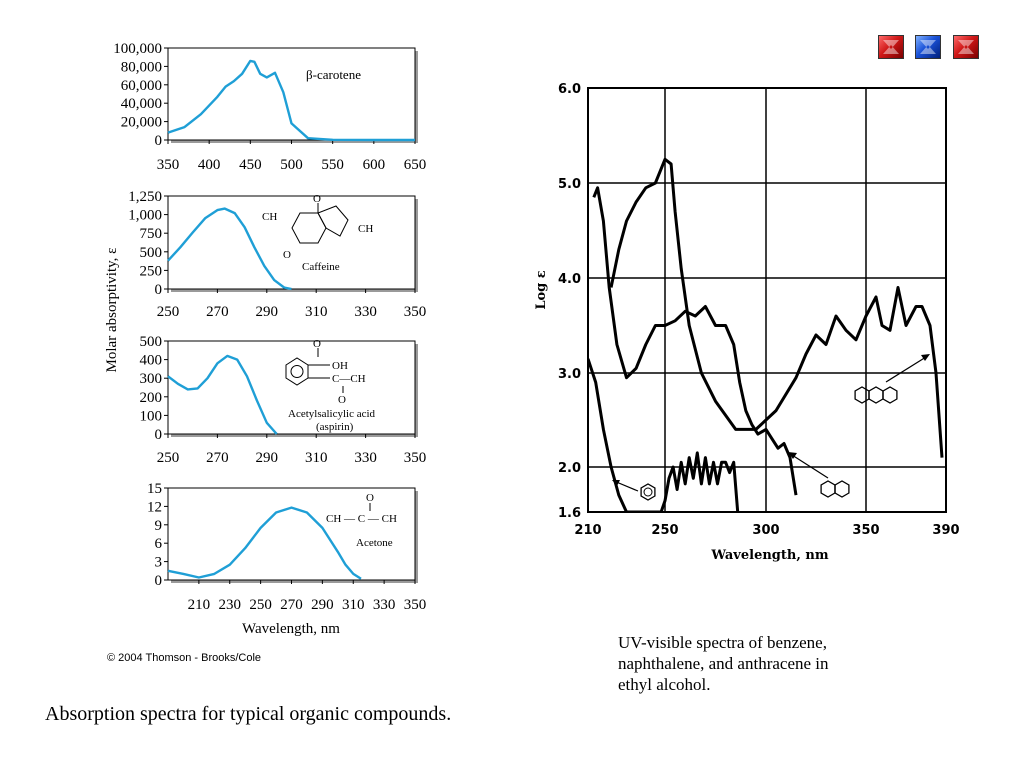  I want to click on naphthalene-structure-icon, so click(835, 489).